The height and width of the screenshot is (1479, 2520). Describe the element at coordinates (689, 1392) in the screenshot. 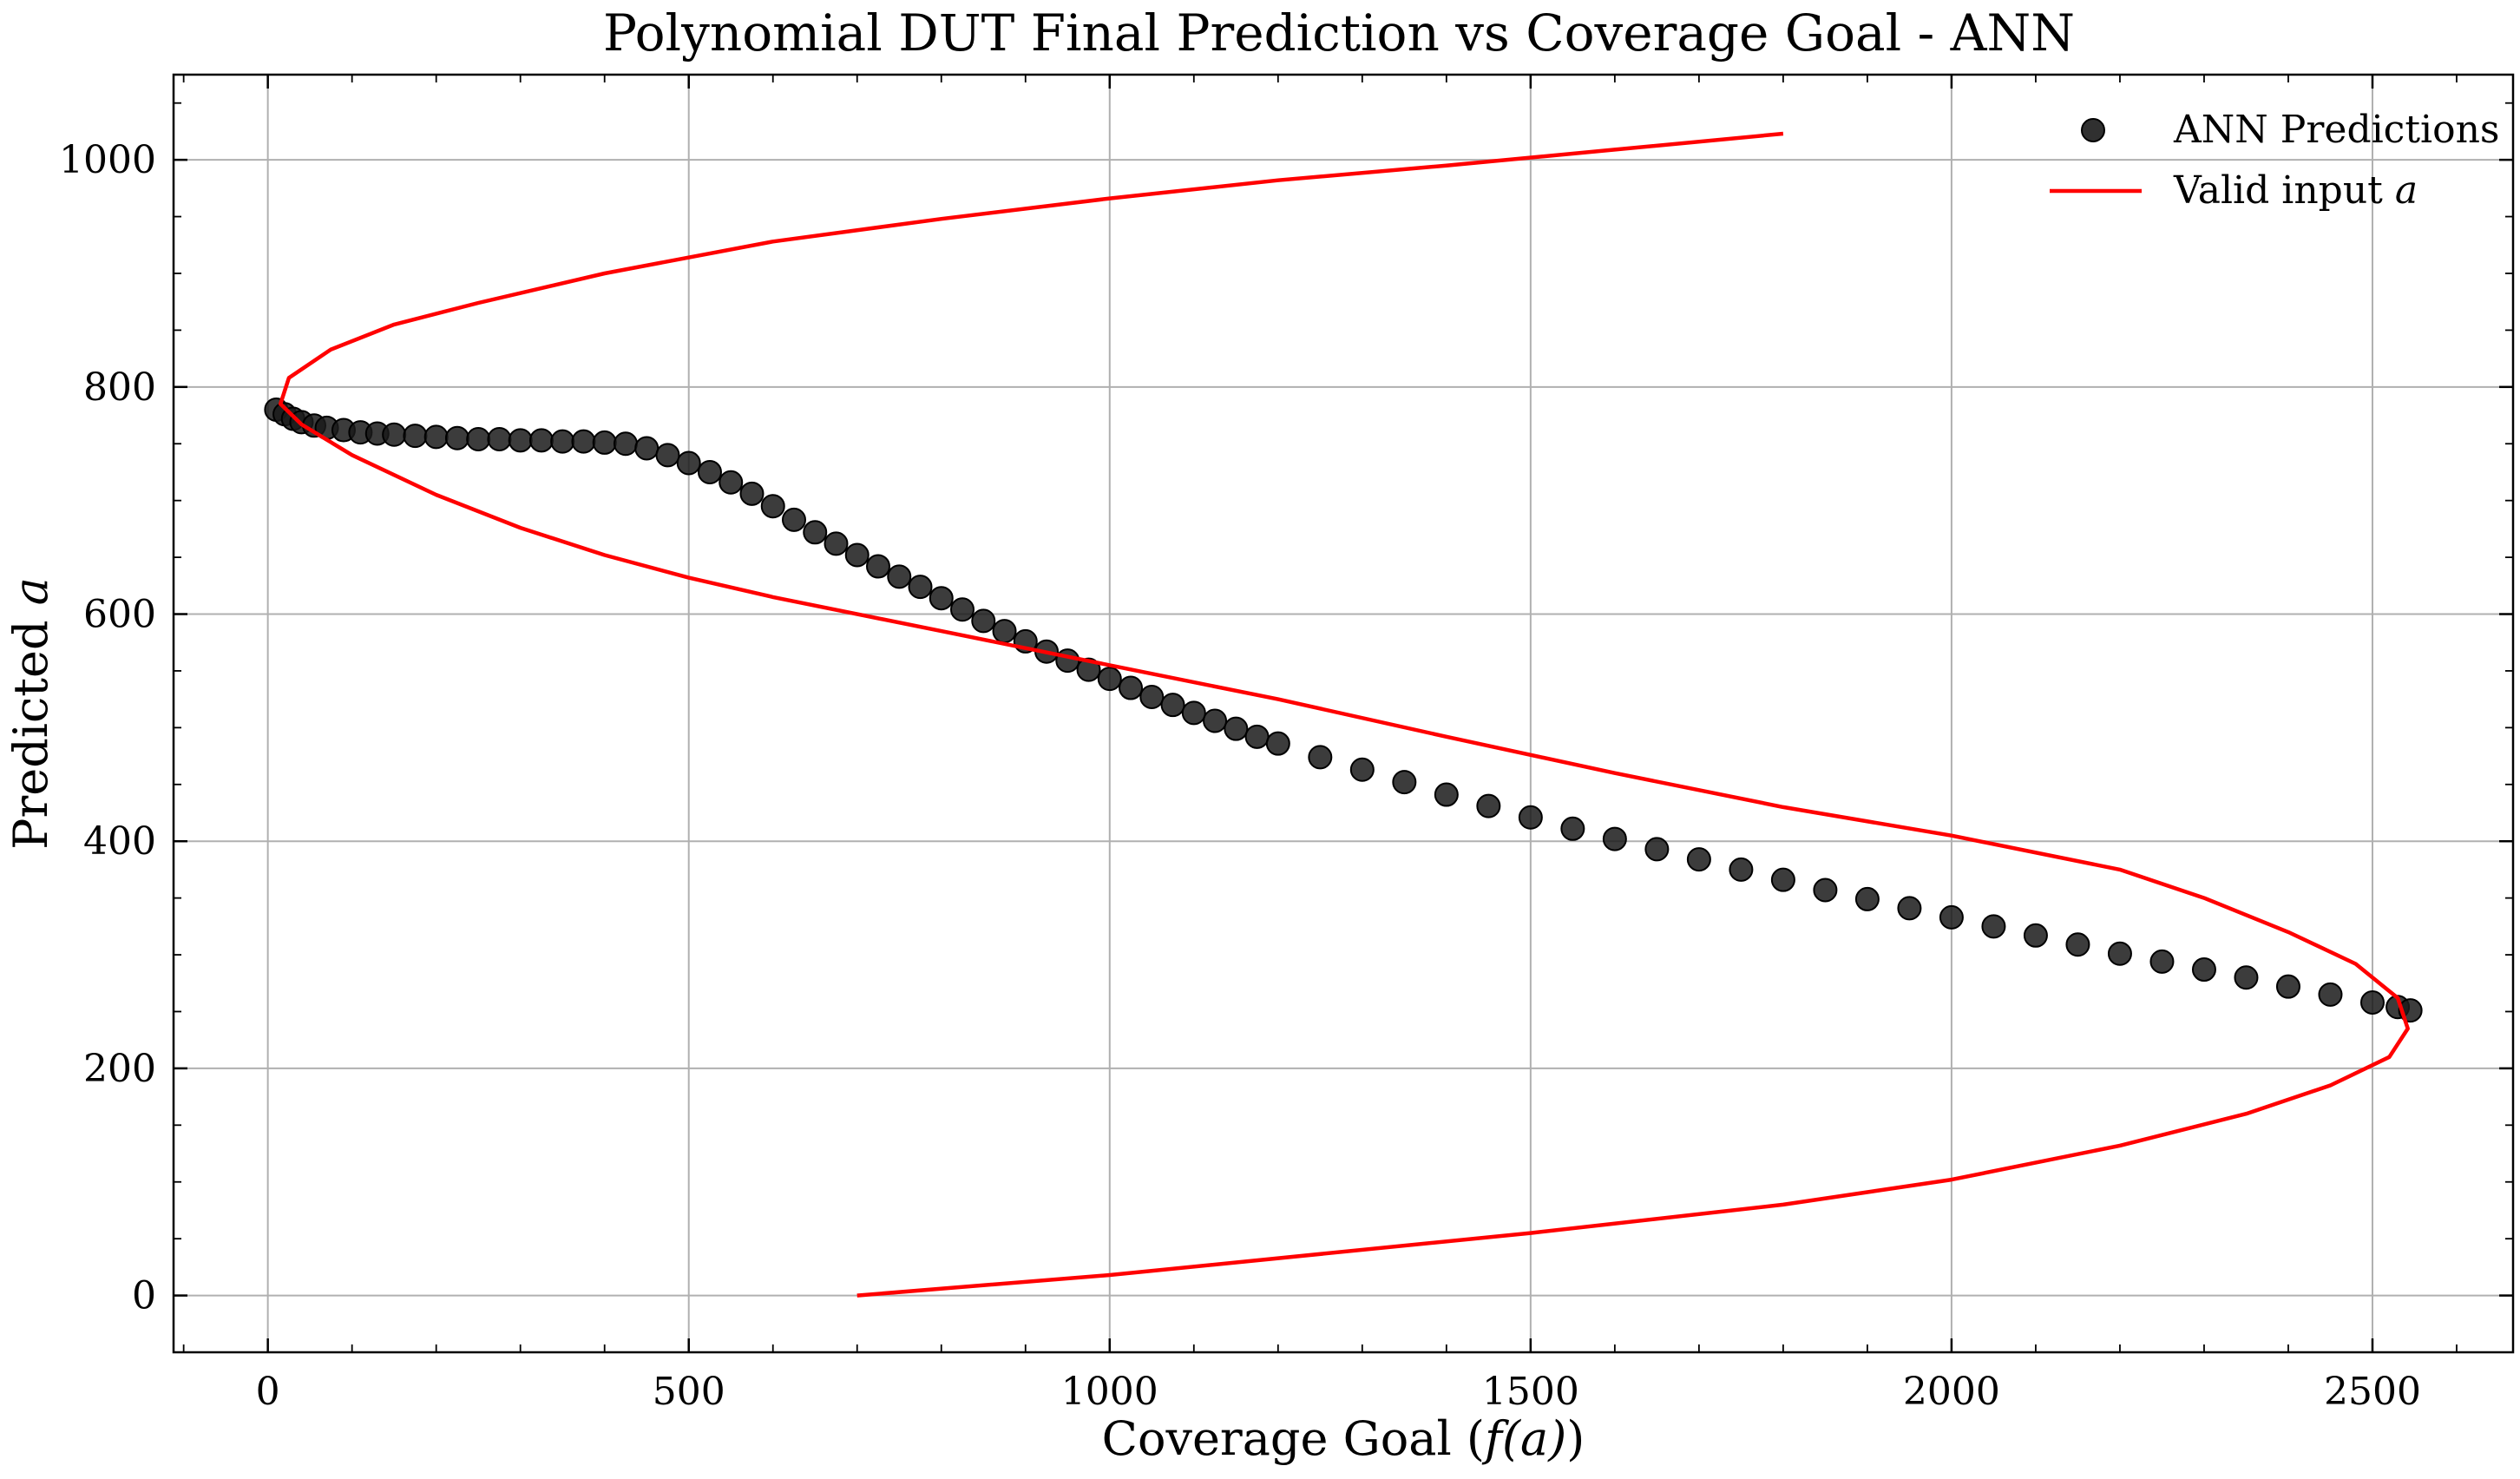

I see `x-tick-label: 500` at that location.